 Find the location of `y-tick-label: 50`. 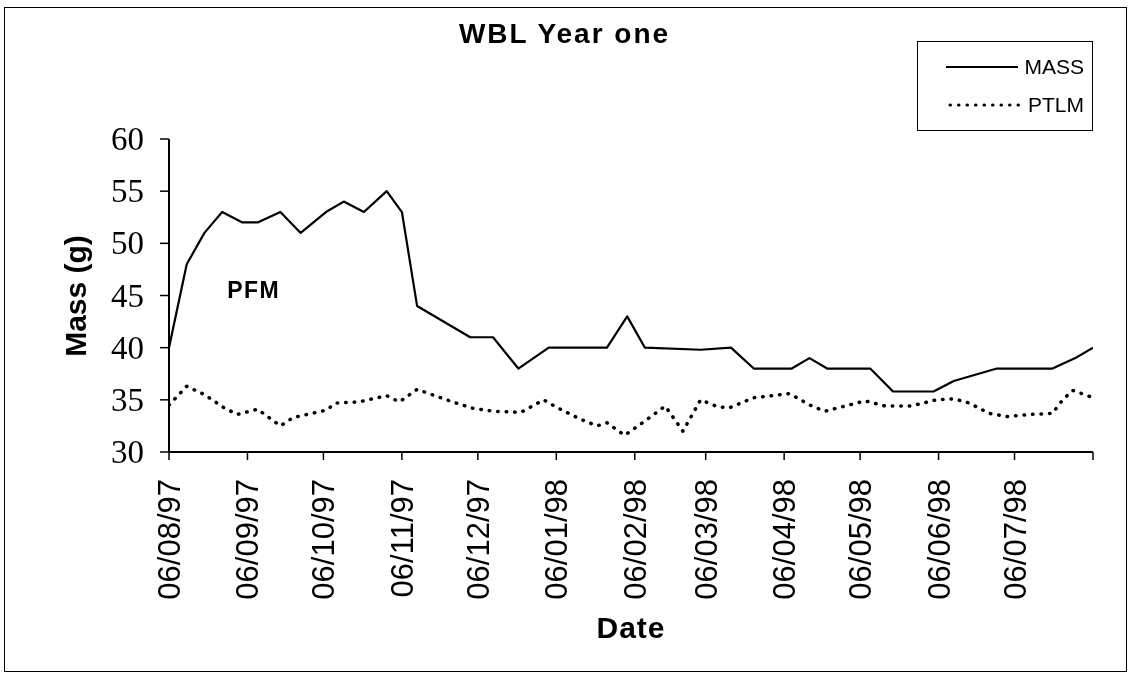

y-tick-label: 50 is located at coordinates (127, 243).